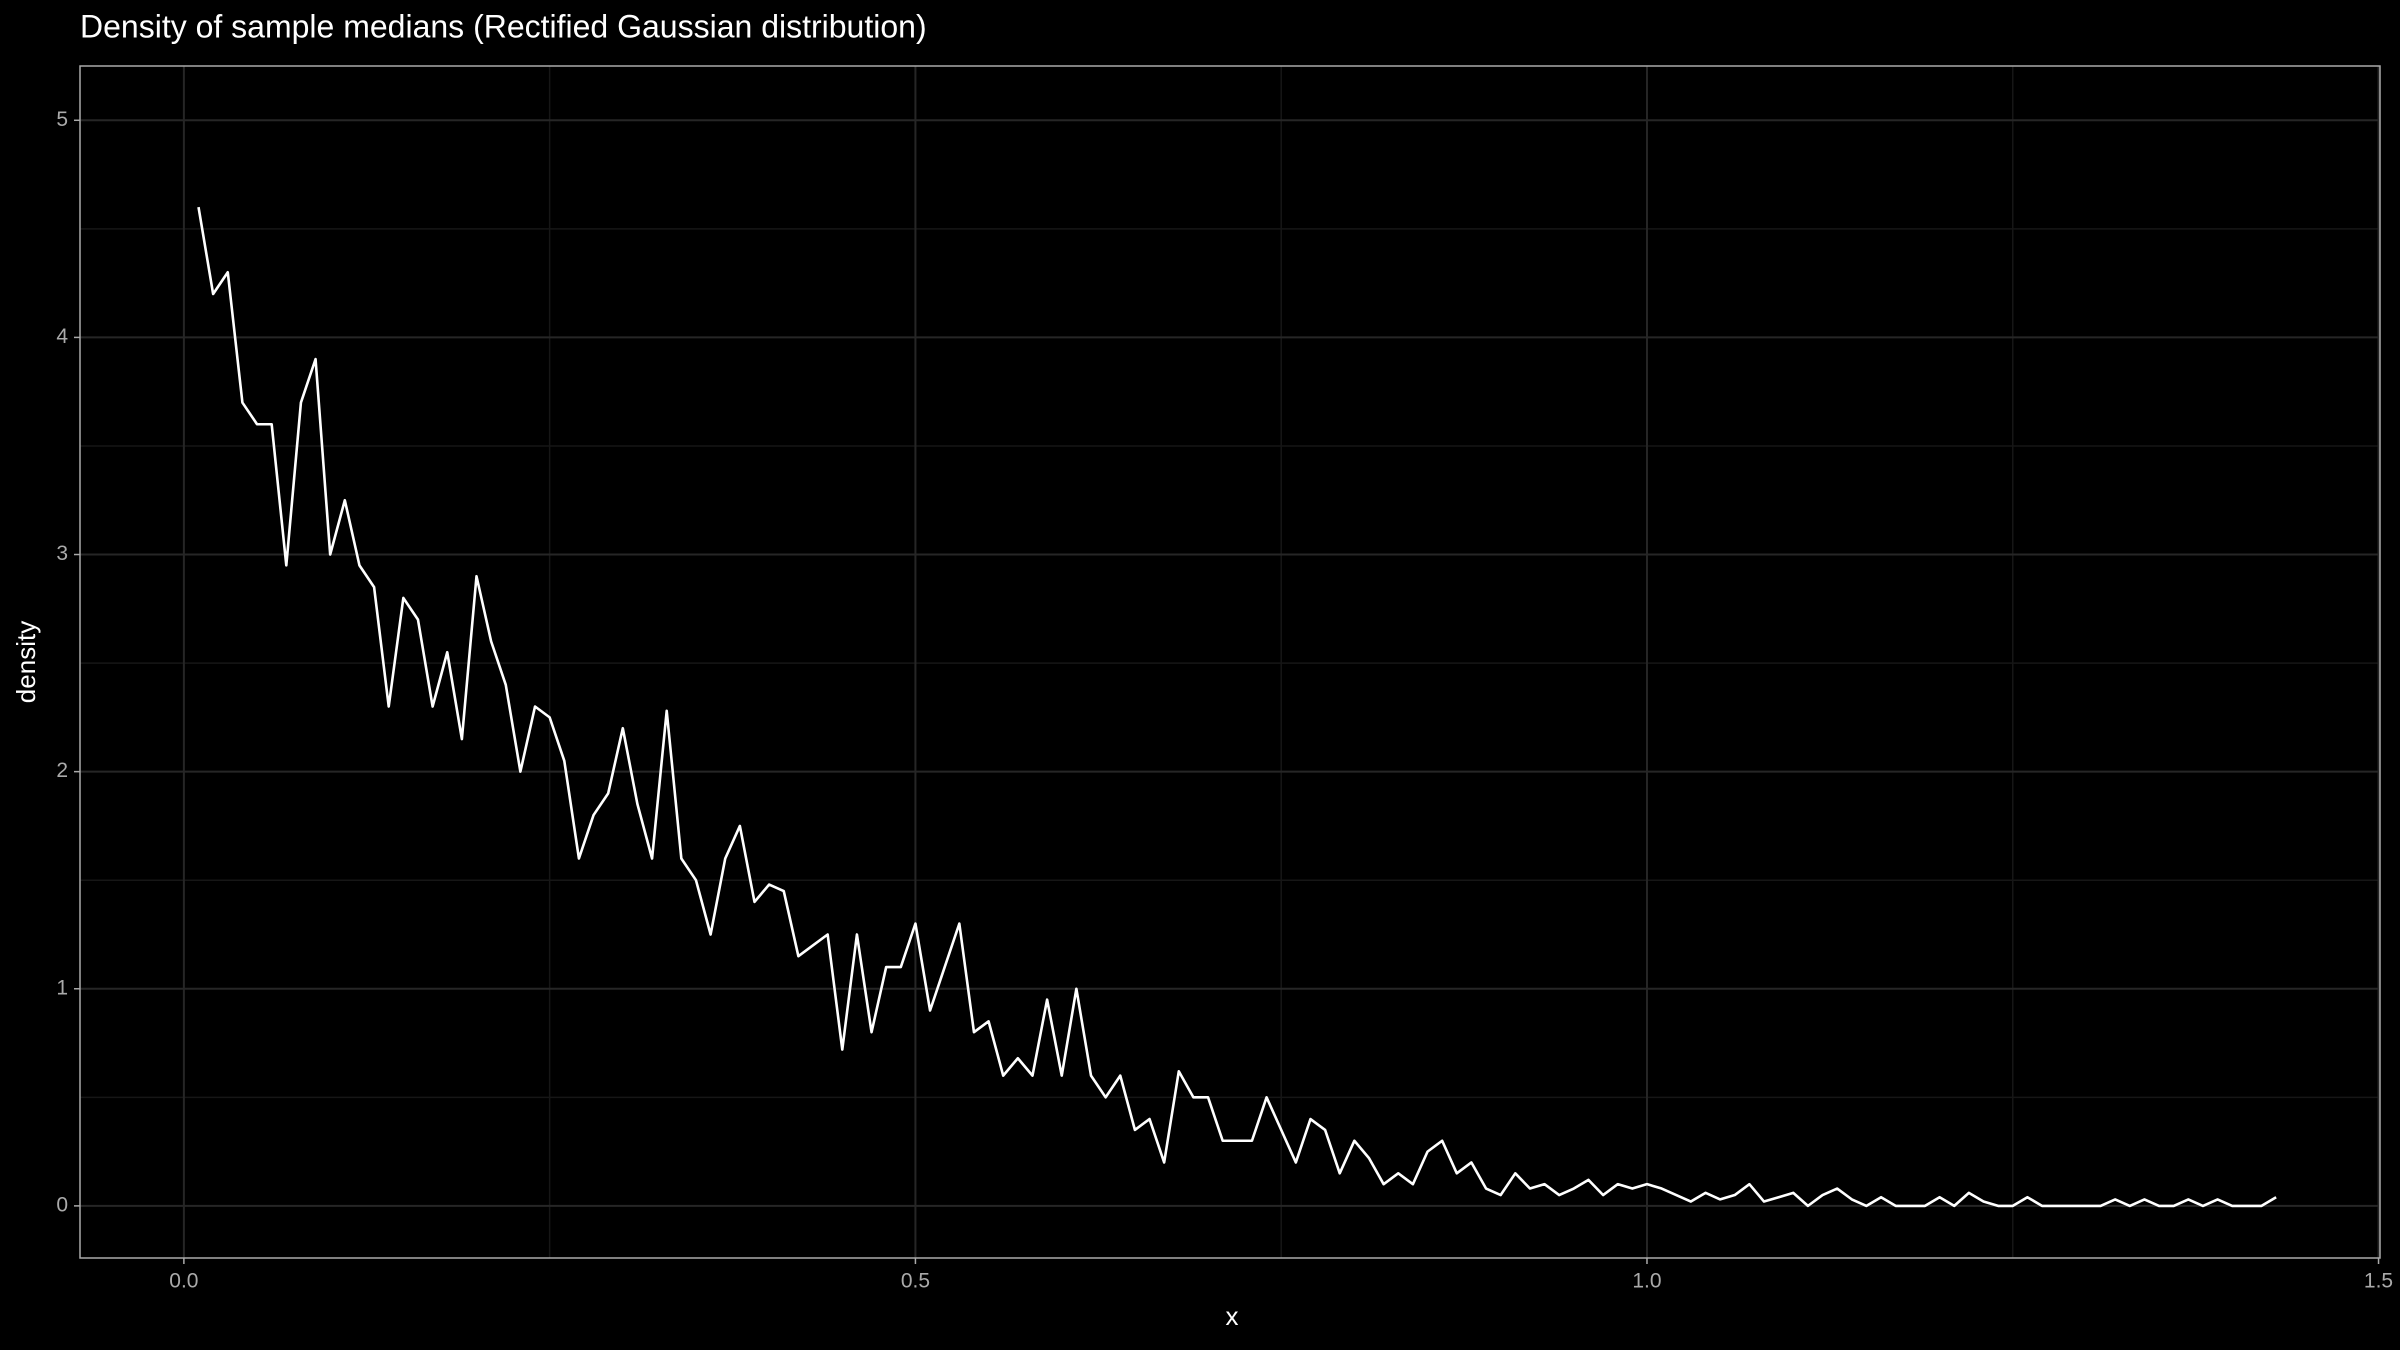 The width and height of the screenshot is (2400, 1350). I want to click on y-tick-label: 1, so click(62, 987).